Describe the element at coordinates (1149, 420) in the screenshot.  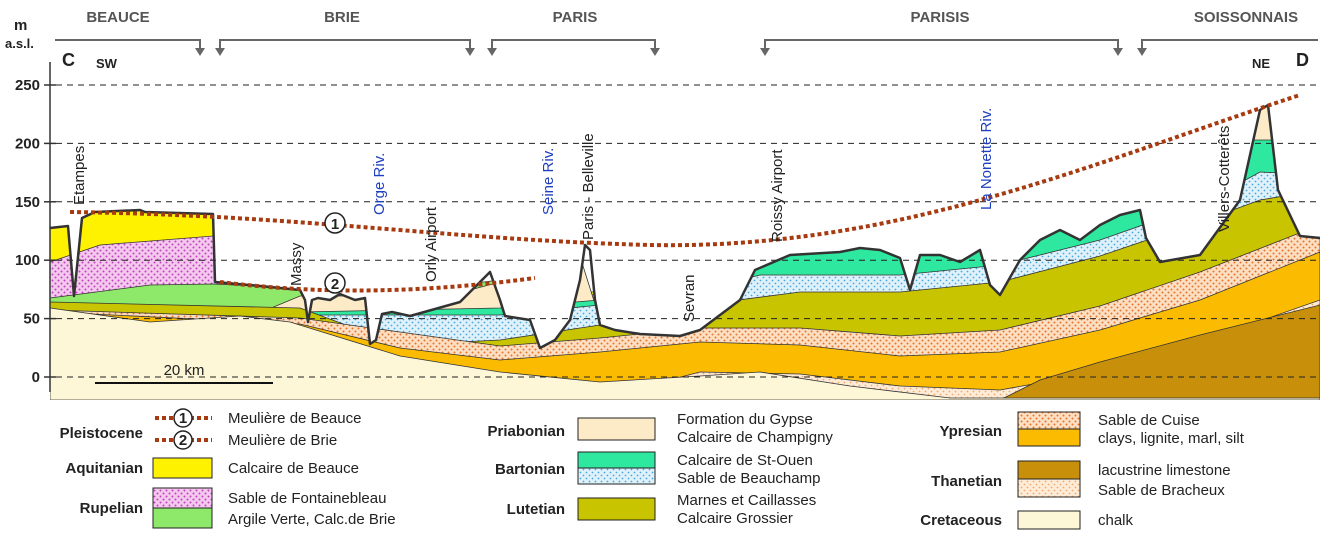
I see `legend-label: Sable de Cuise` at that location.